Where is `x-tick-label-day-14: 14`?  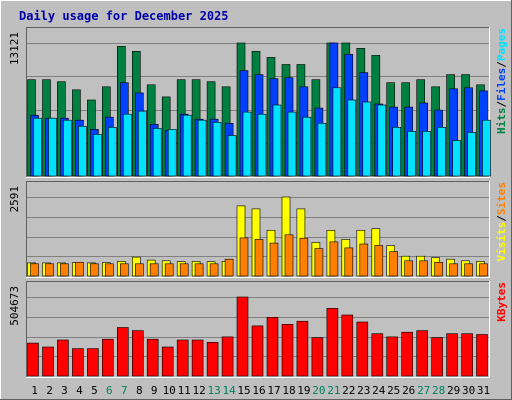 x-tick-label-day-14: 14 is located at coordinates (229, 390).